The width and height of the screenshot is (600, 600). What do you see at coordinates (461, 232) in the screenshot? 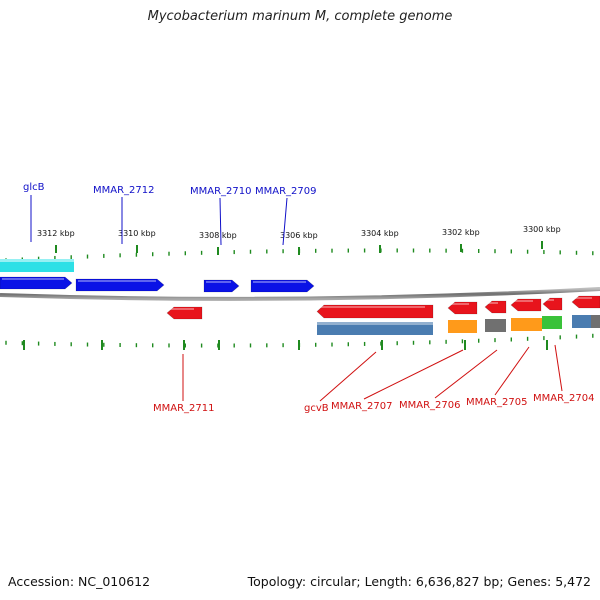
I see `scale-tick-label: 3302 kbp` at bounding box center [461, 232].